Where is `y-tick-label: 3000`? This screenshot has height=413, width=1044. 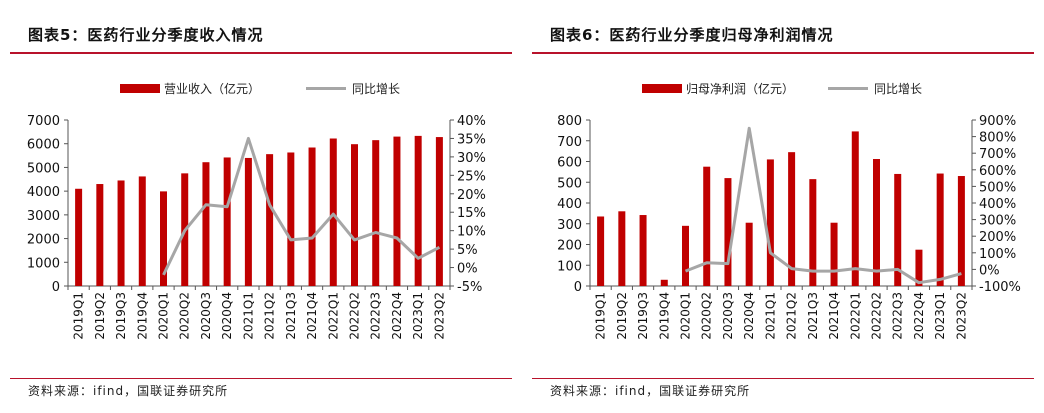 y-tick-label: 3000 is located at coordinates (43, 216).